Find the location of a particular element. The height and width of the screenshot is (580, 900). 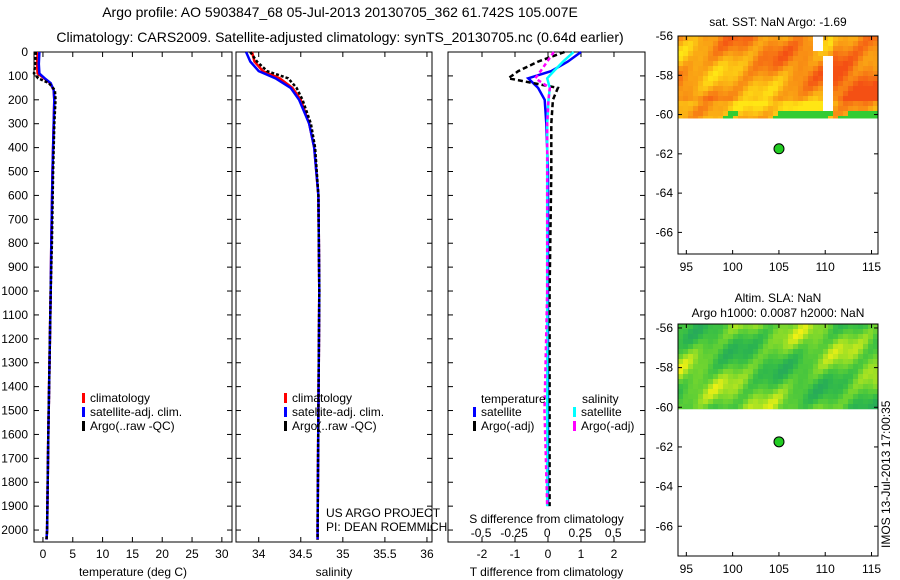

legend-label: climatology is located at coordinates (322, 398).